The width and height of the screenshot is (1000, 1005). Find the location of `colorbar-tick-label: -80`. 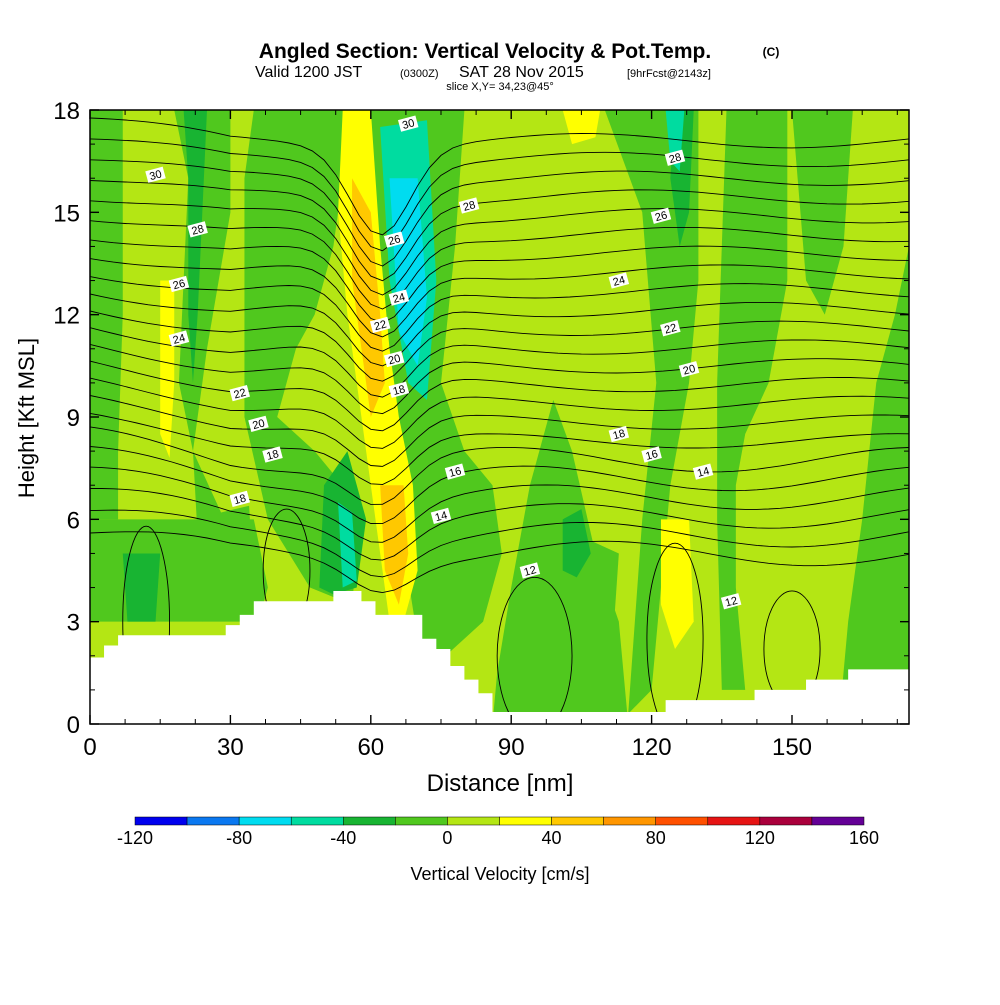

colorbar-tick-label: -80 is located at coordinates (239, 838).